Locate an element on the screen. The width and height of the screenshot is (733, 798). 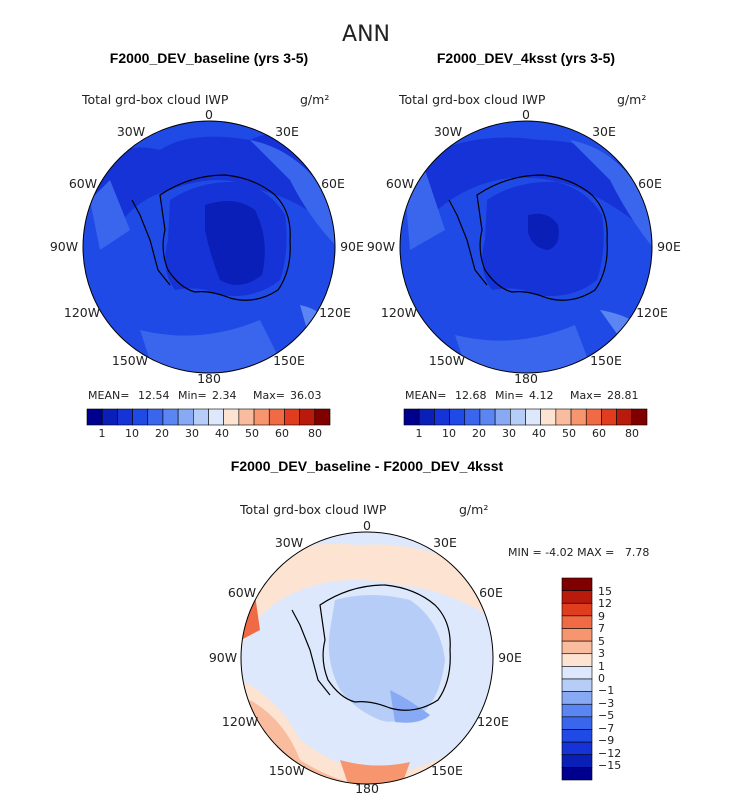
min-value: 4.12 is located at coordinates (541, 395).